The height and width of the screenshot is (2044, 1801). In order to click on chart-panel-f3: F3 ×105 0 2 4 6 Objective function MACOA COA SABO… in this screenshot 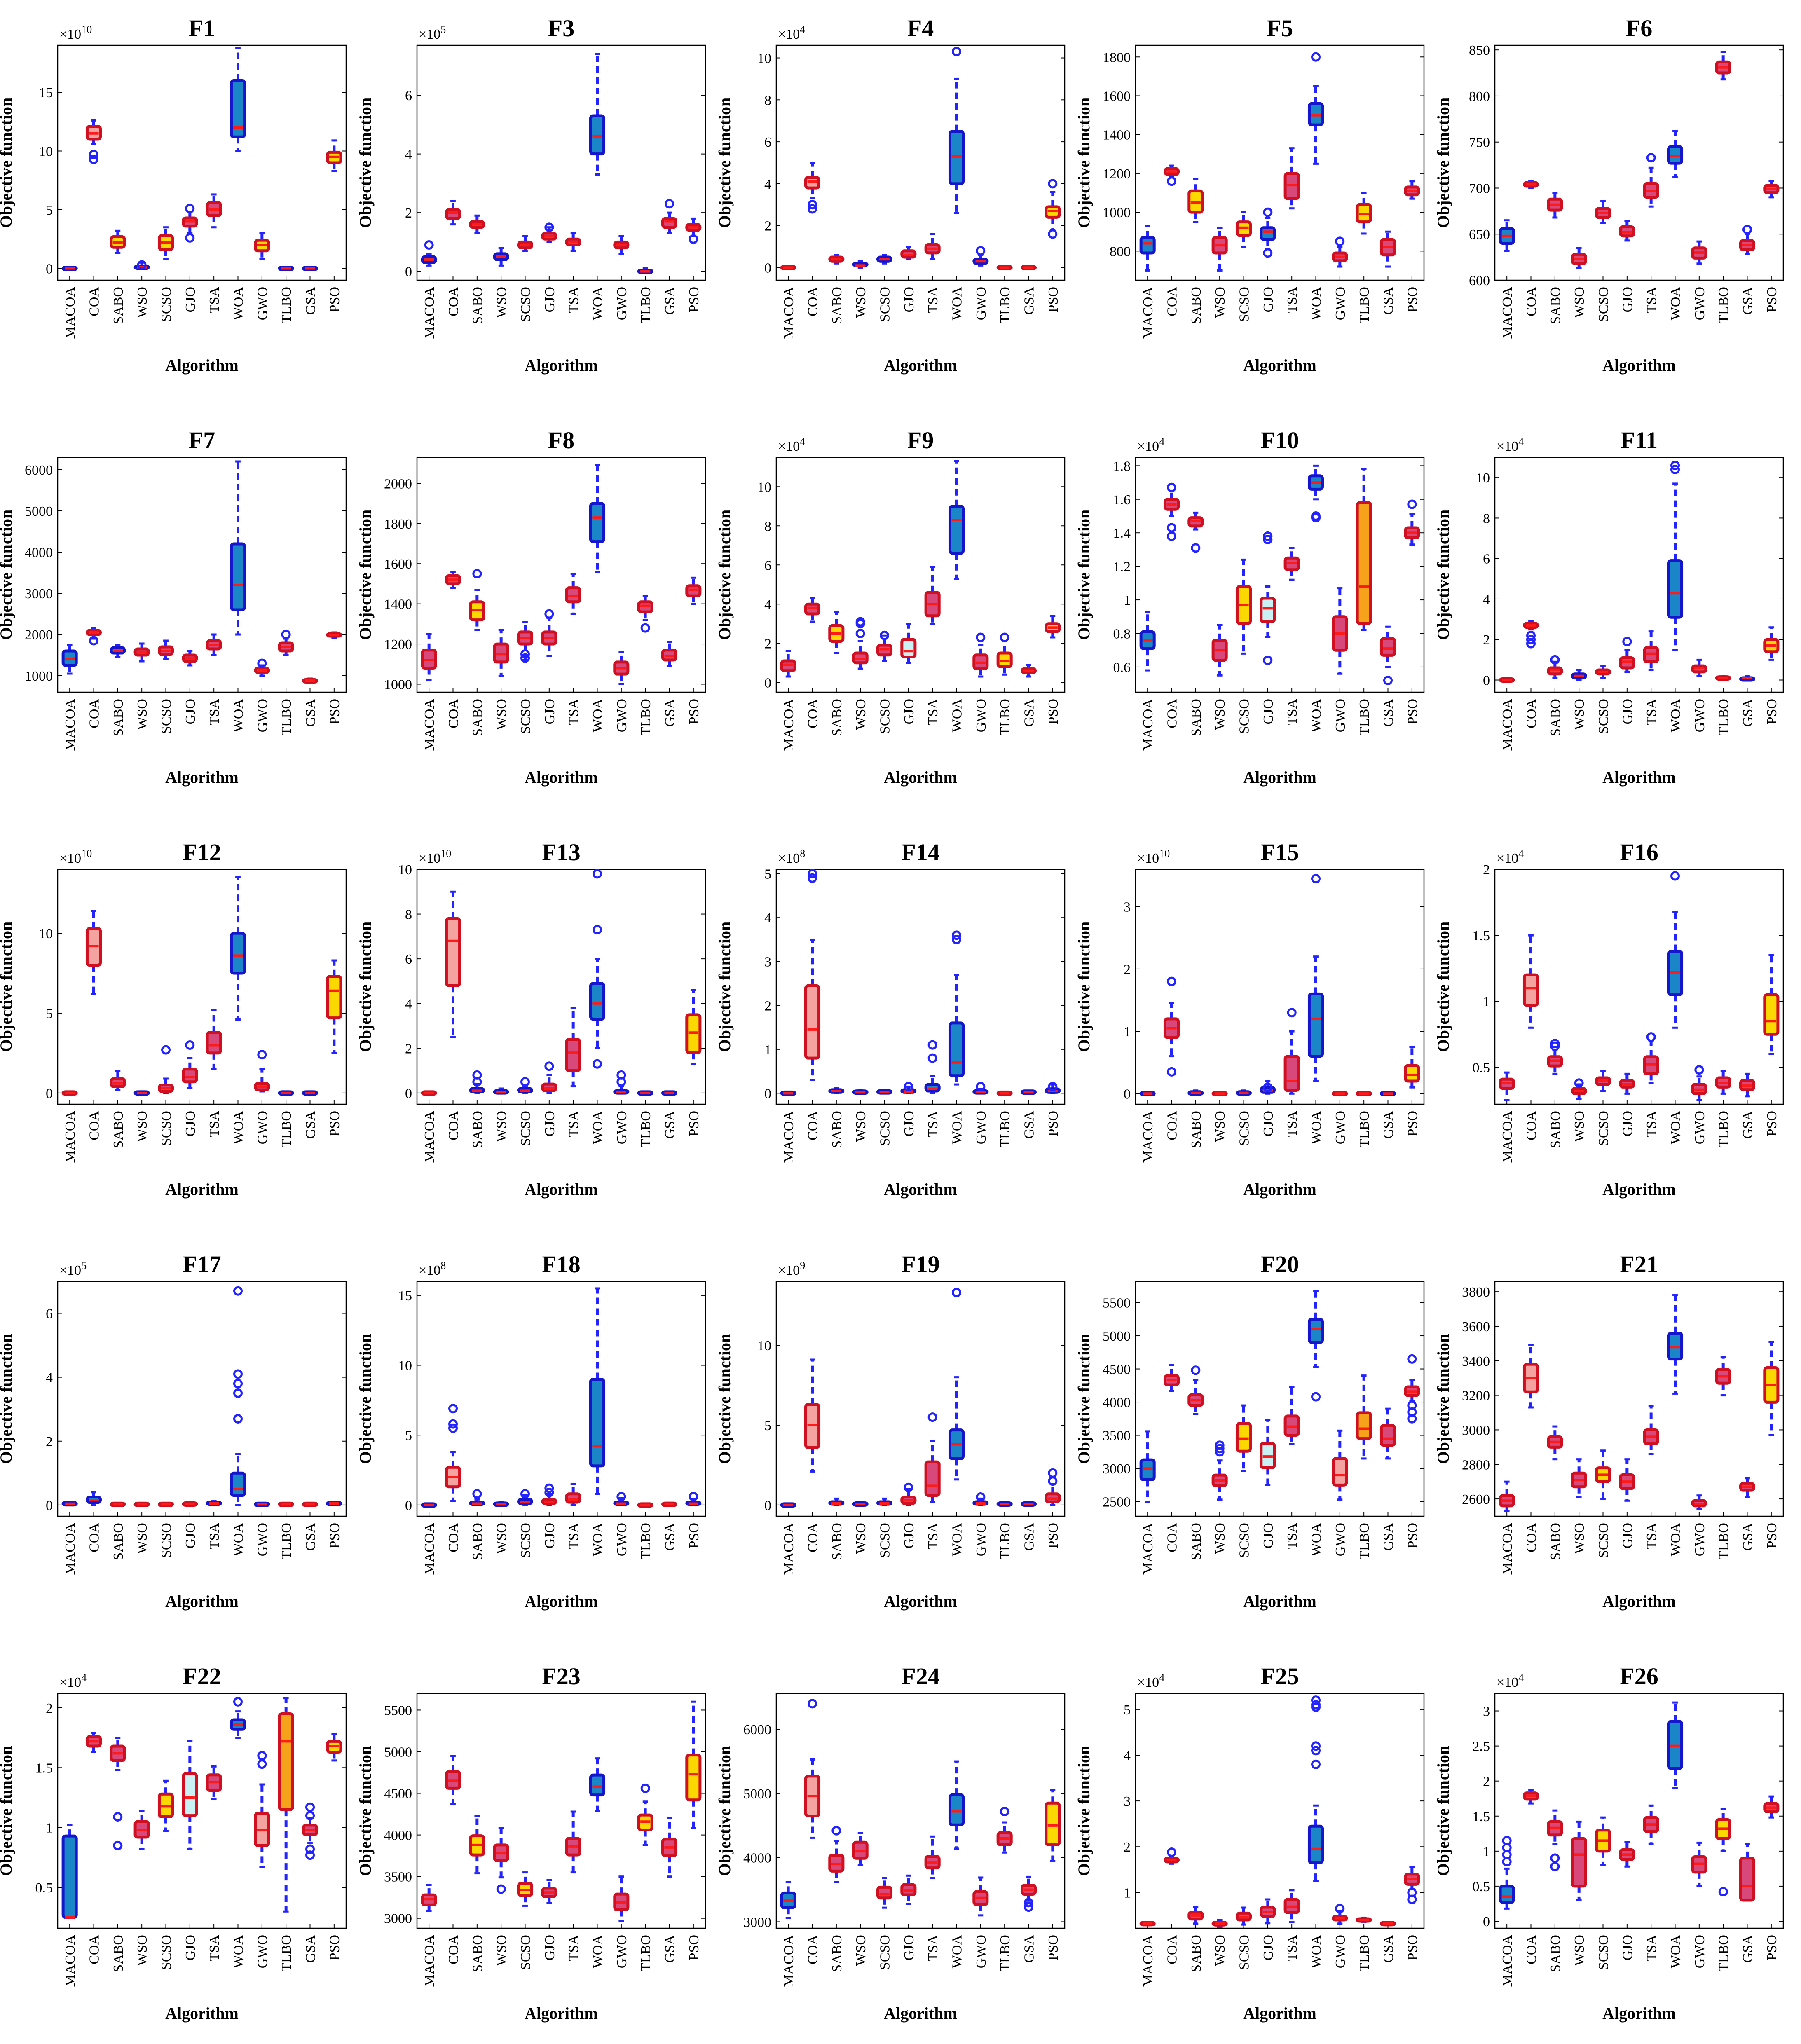, I will do `click(531, 195)`.